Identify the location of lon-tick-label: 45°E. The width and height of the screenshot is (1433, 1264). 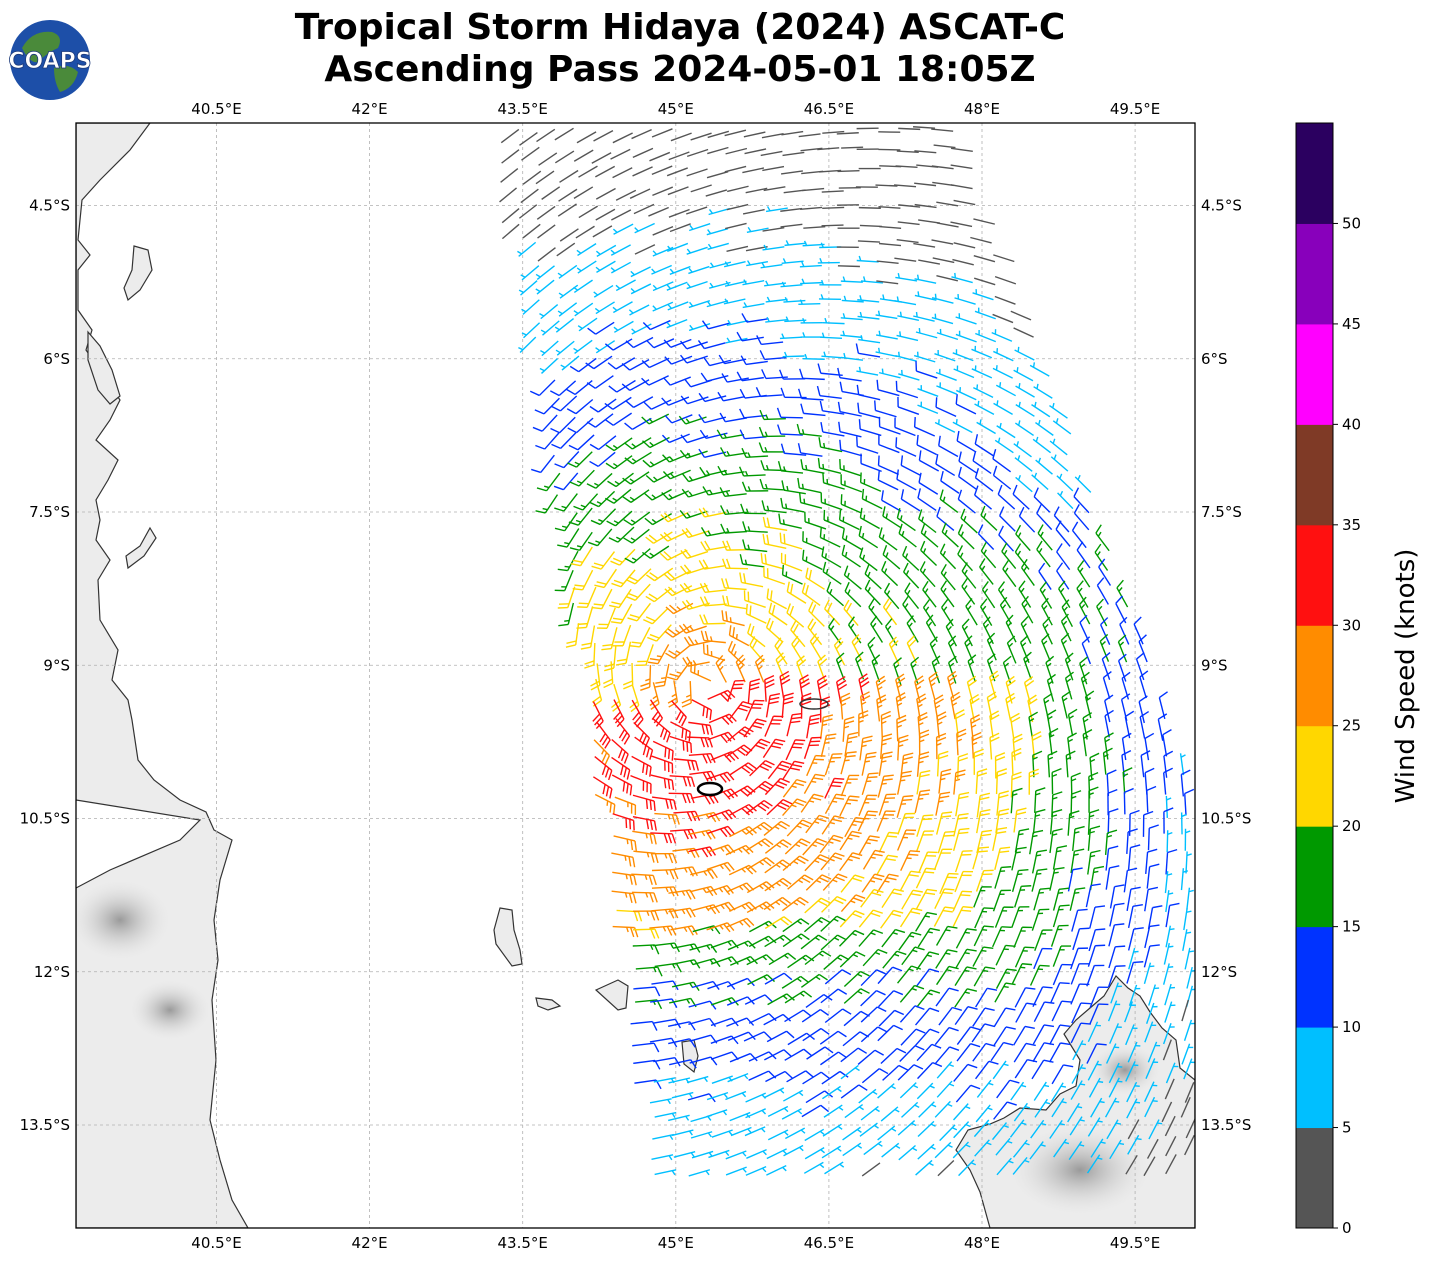
(676, 109).